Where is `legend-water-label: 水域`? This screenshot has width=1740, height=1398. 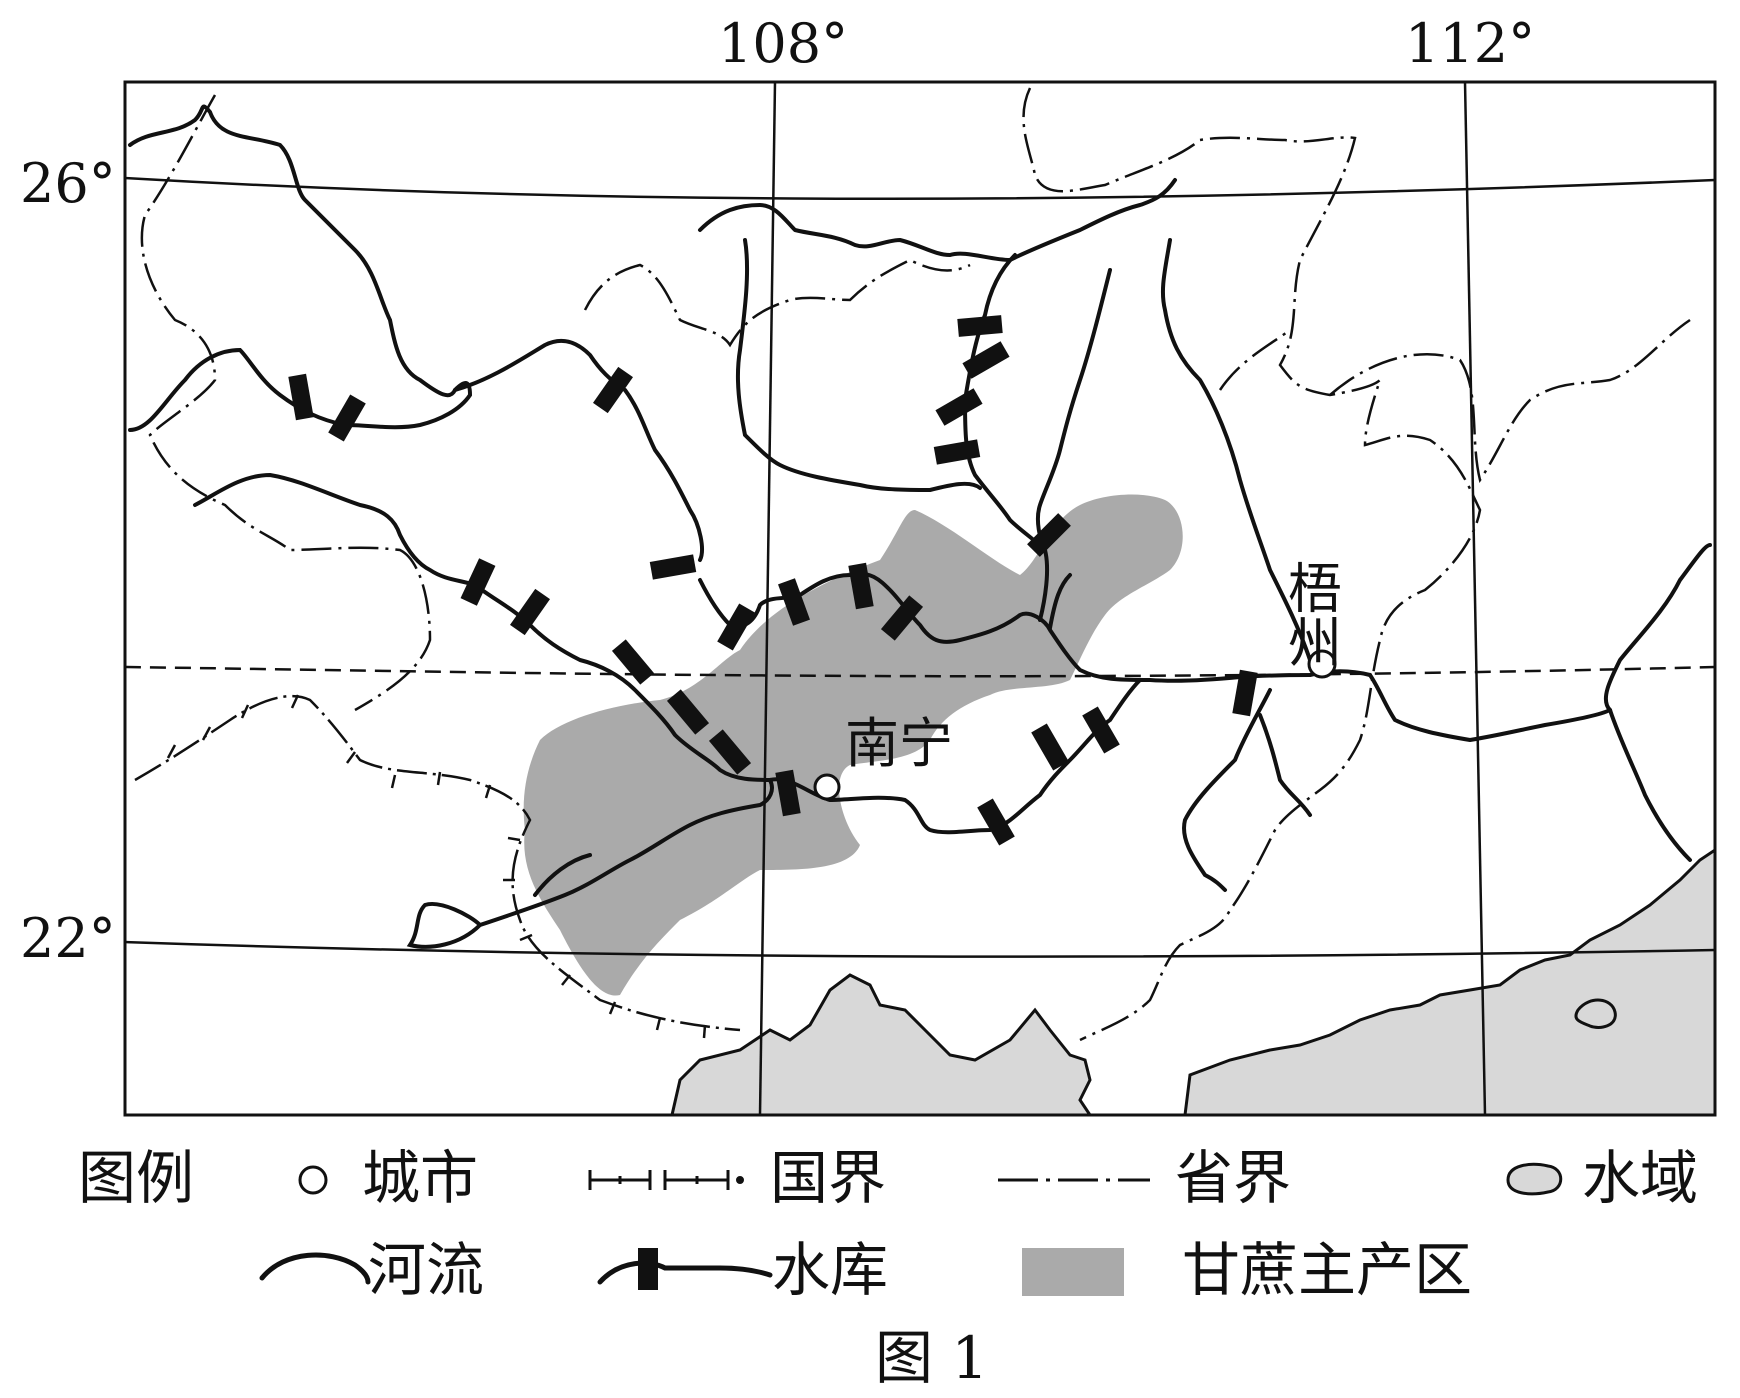
legend-water-label: 水域 is located at coordinates (1640, 1178).